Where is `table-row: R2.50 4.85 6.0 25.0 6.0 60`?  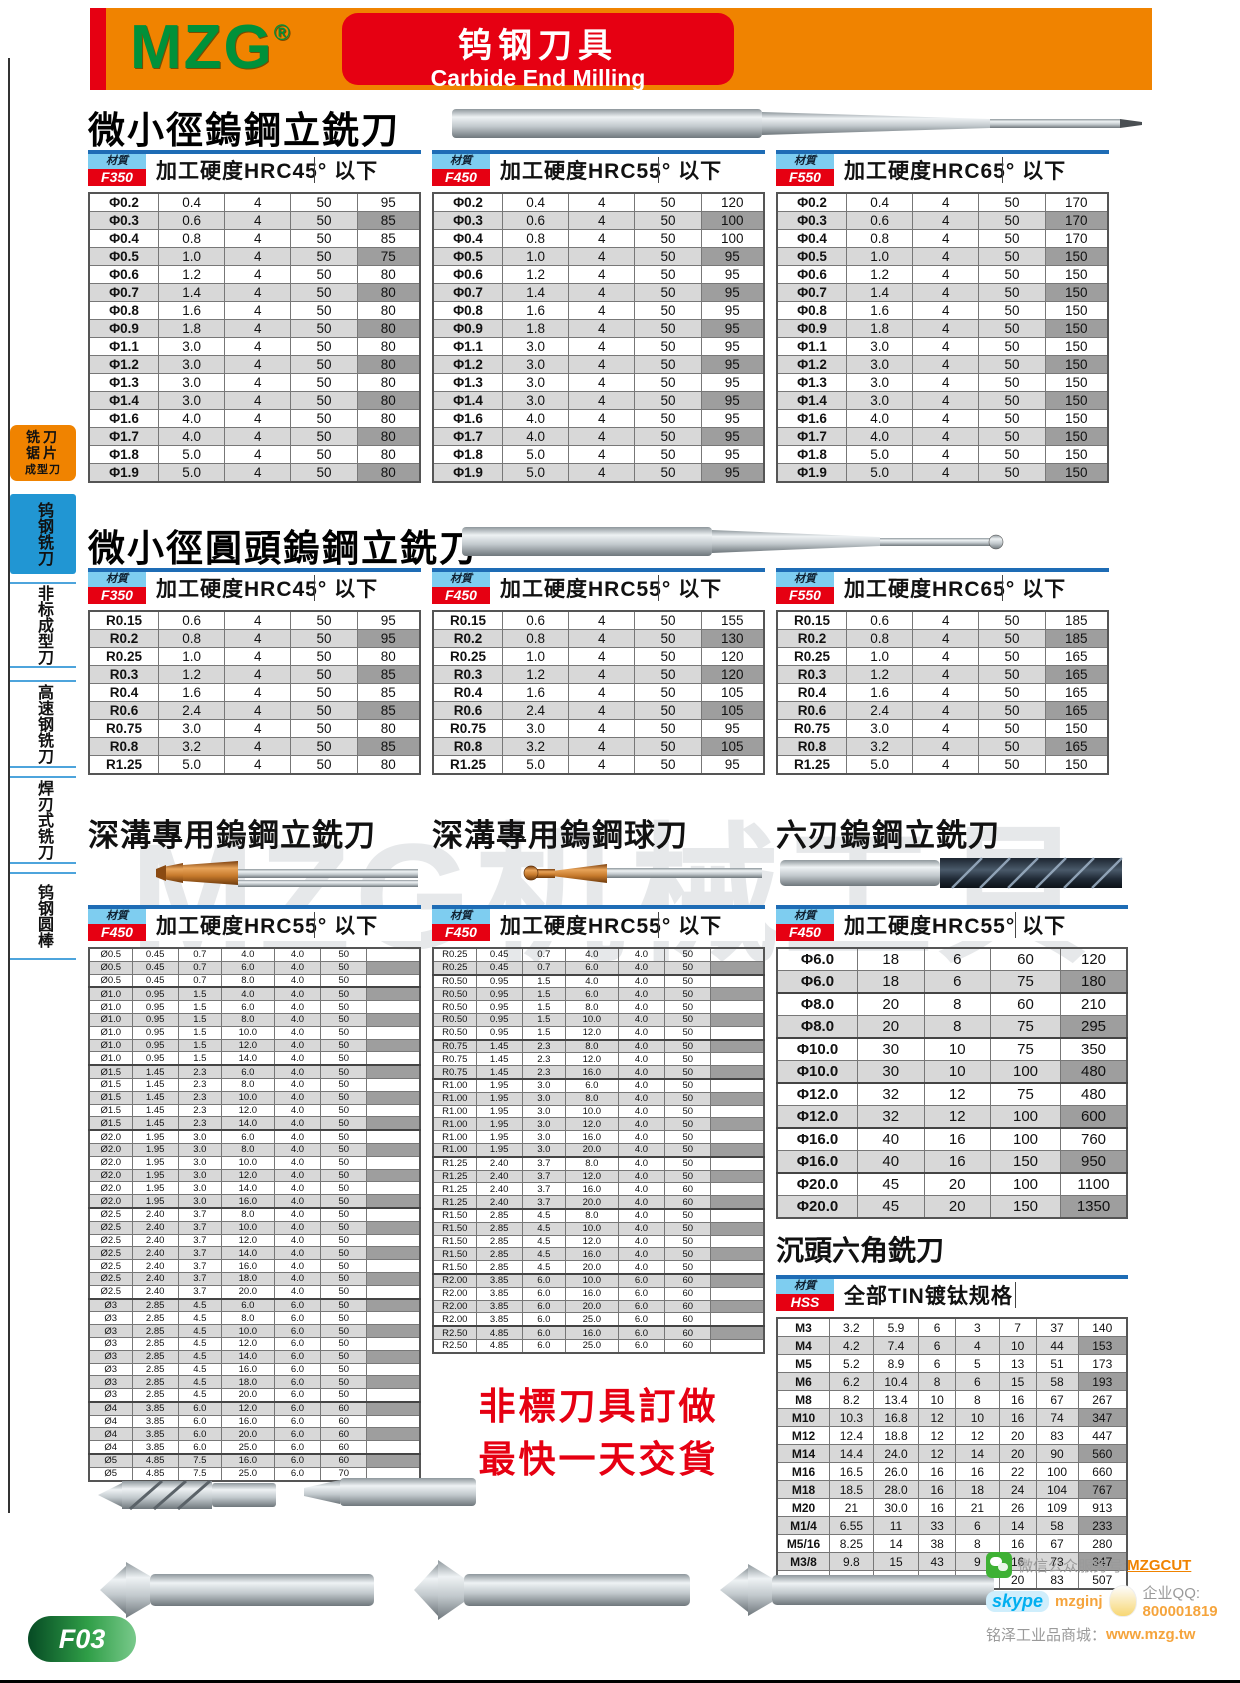
table-row: R2.50 4.85 6.0 25.0 6.0 60 is located at coordinates (598, 1346).